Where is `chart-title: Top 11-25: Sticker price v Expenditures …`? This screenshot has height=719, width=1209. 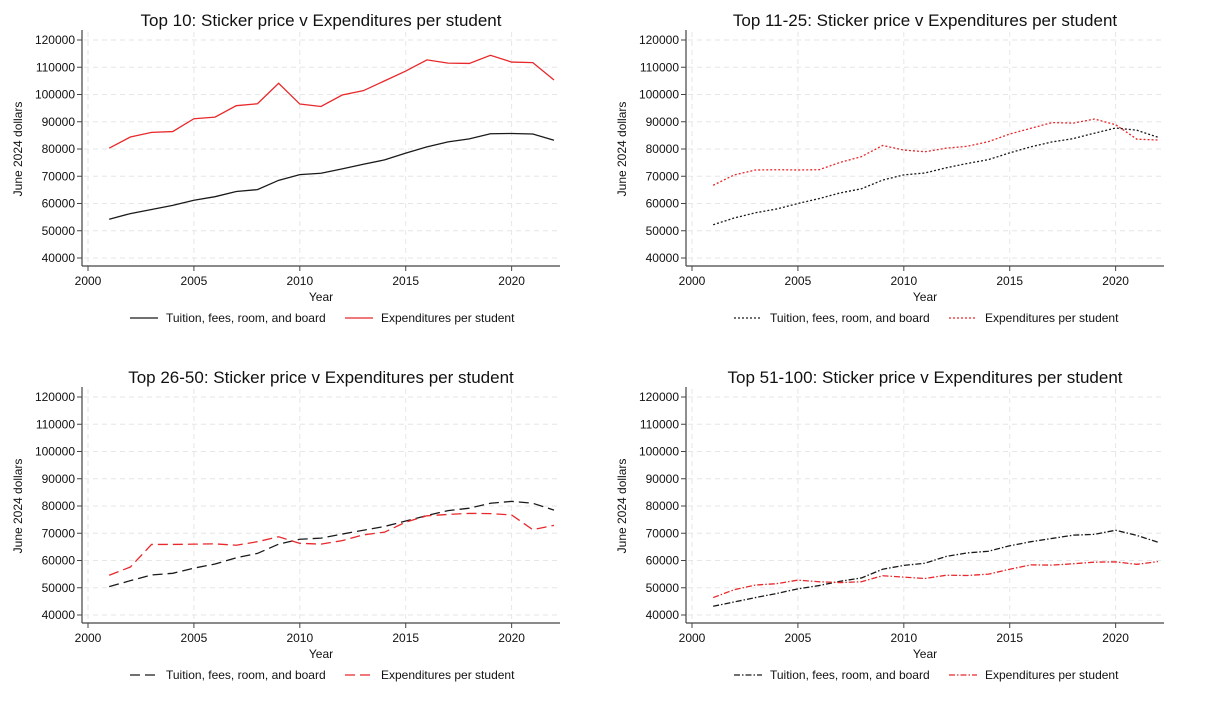
chart-title: Top 11-25: Sticker price v Expenditures … is located at coordinates (925, 20).